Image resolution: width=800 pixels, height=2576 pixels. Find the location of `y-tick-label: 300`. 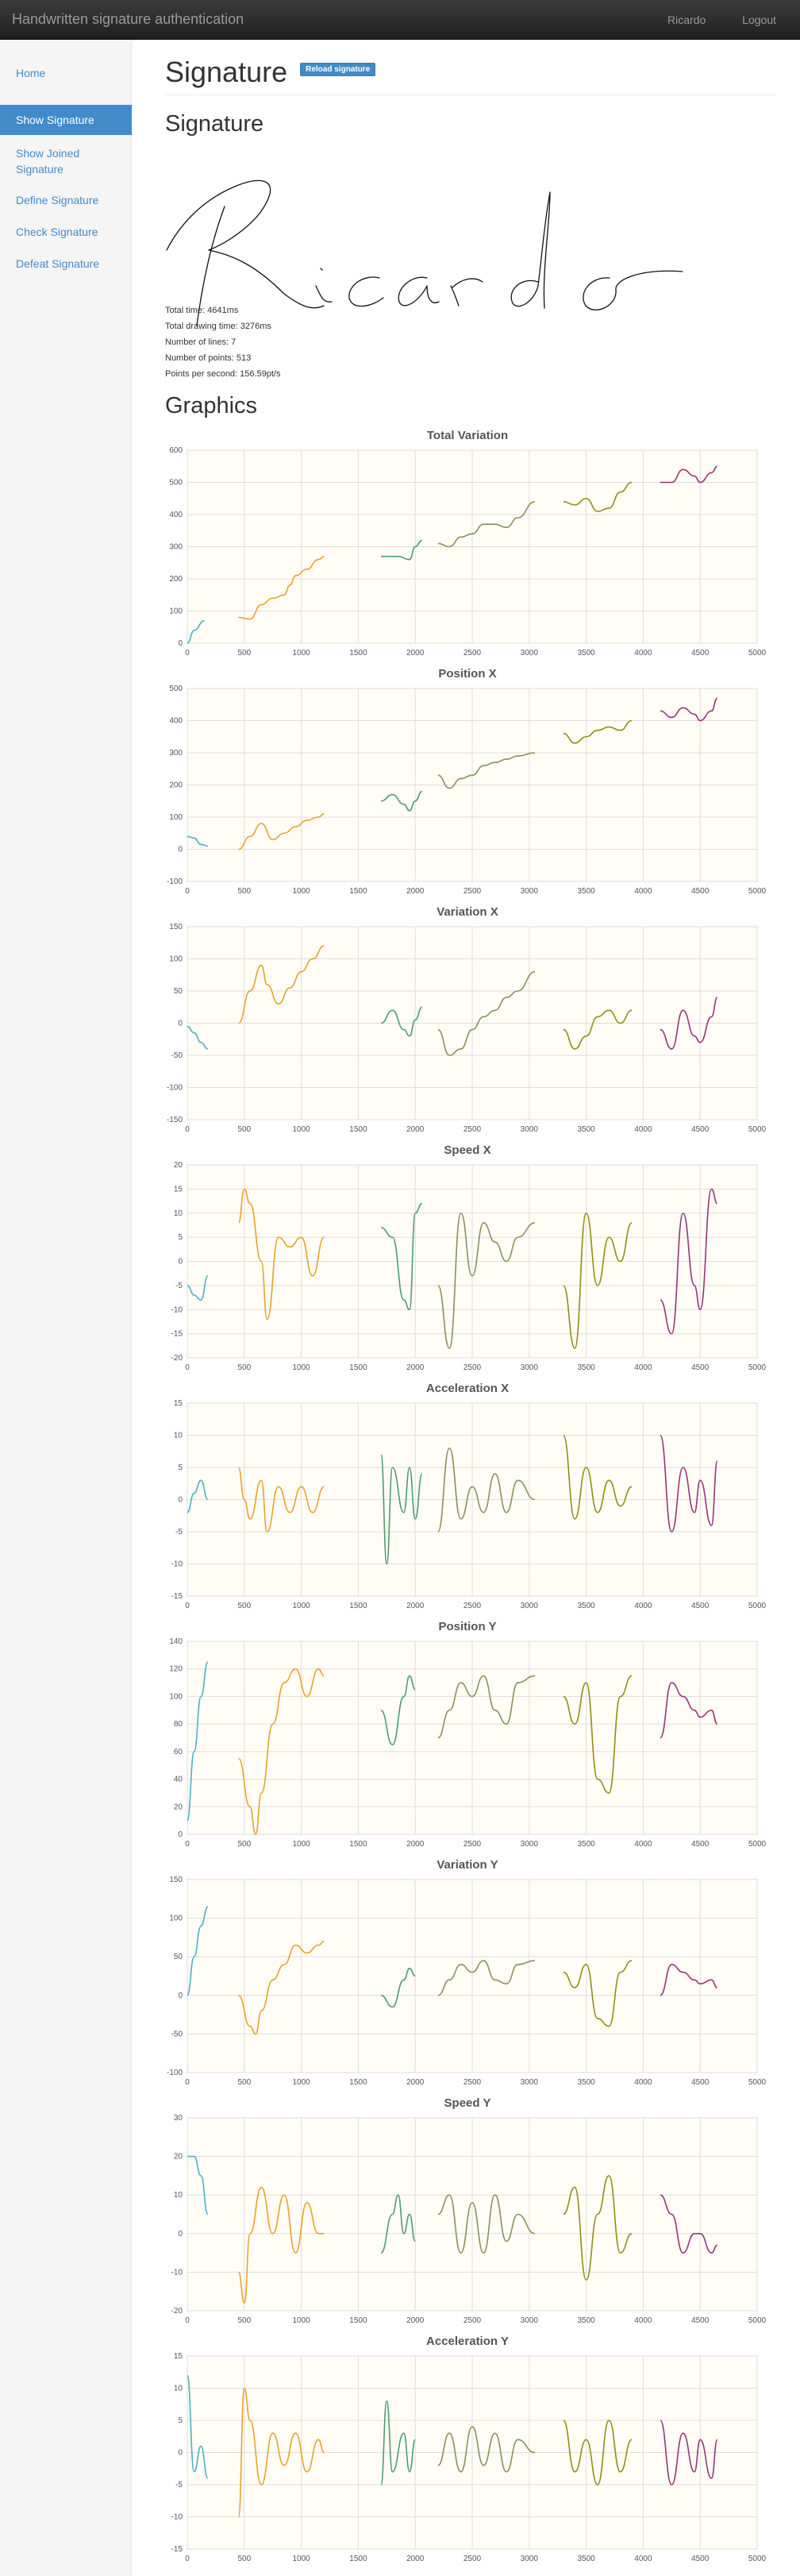

y-tick-label: 300 is located at coordinates (176, 753).